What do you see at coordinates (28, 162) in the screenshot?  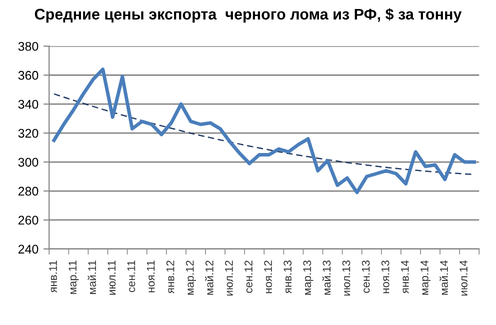 I see `y-tick-label: 300` at bounding box center [28, 162].